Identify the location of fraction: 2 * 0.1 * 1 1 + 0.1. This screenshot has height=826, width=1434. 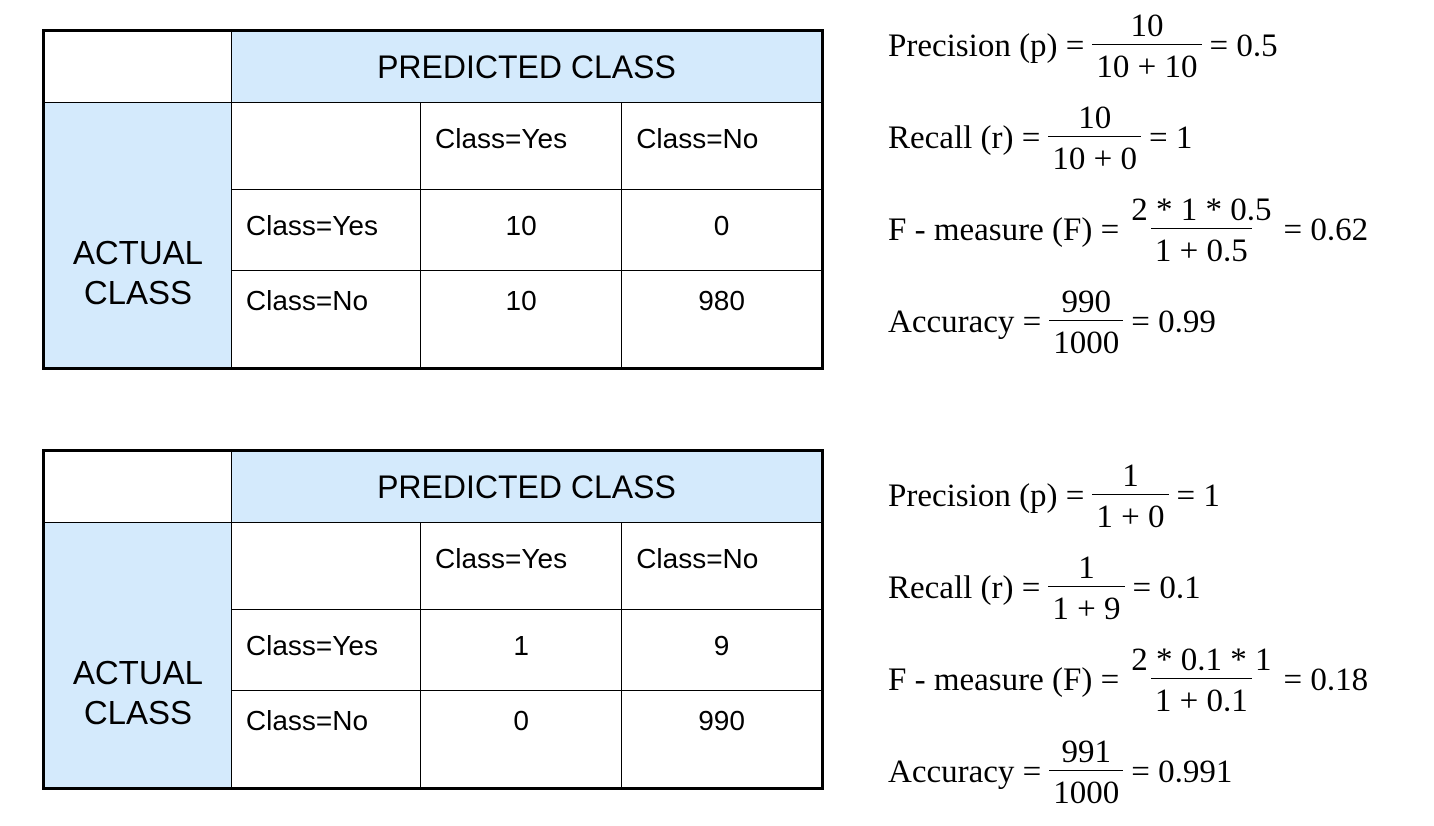
(1201, 680).